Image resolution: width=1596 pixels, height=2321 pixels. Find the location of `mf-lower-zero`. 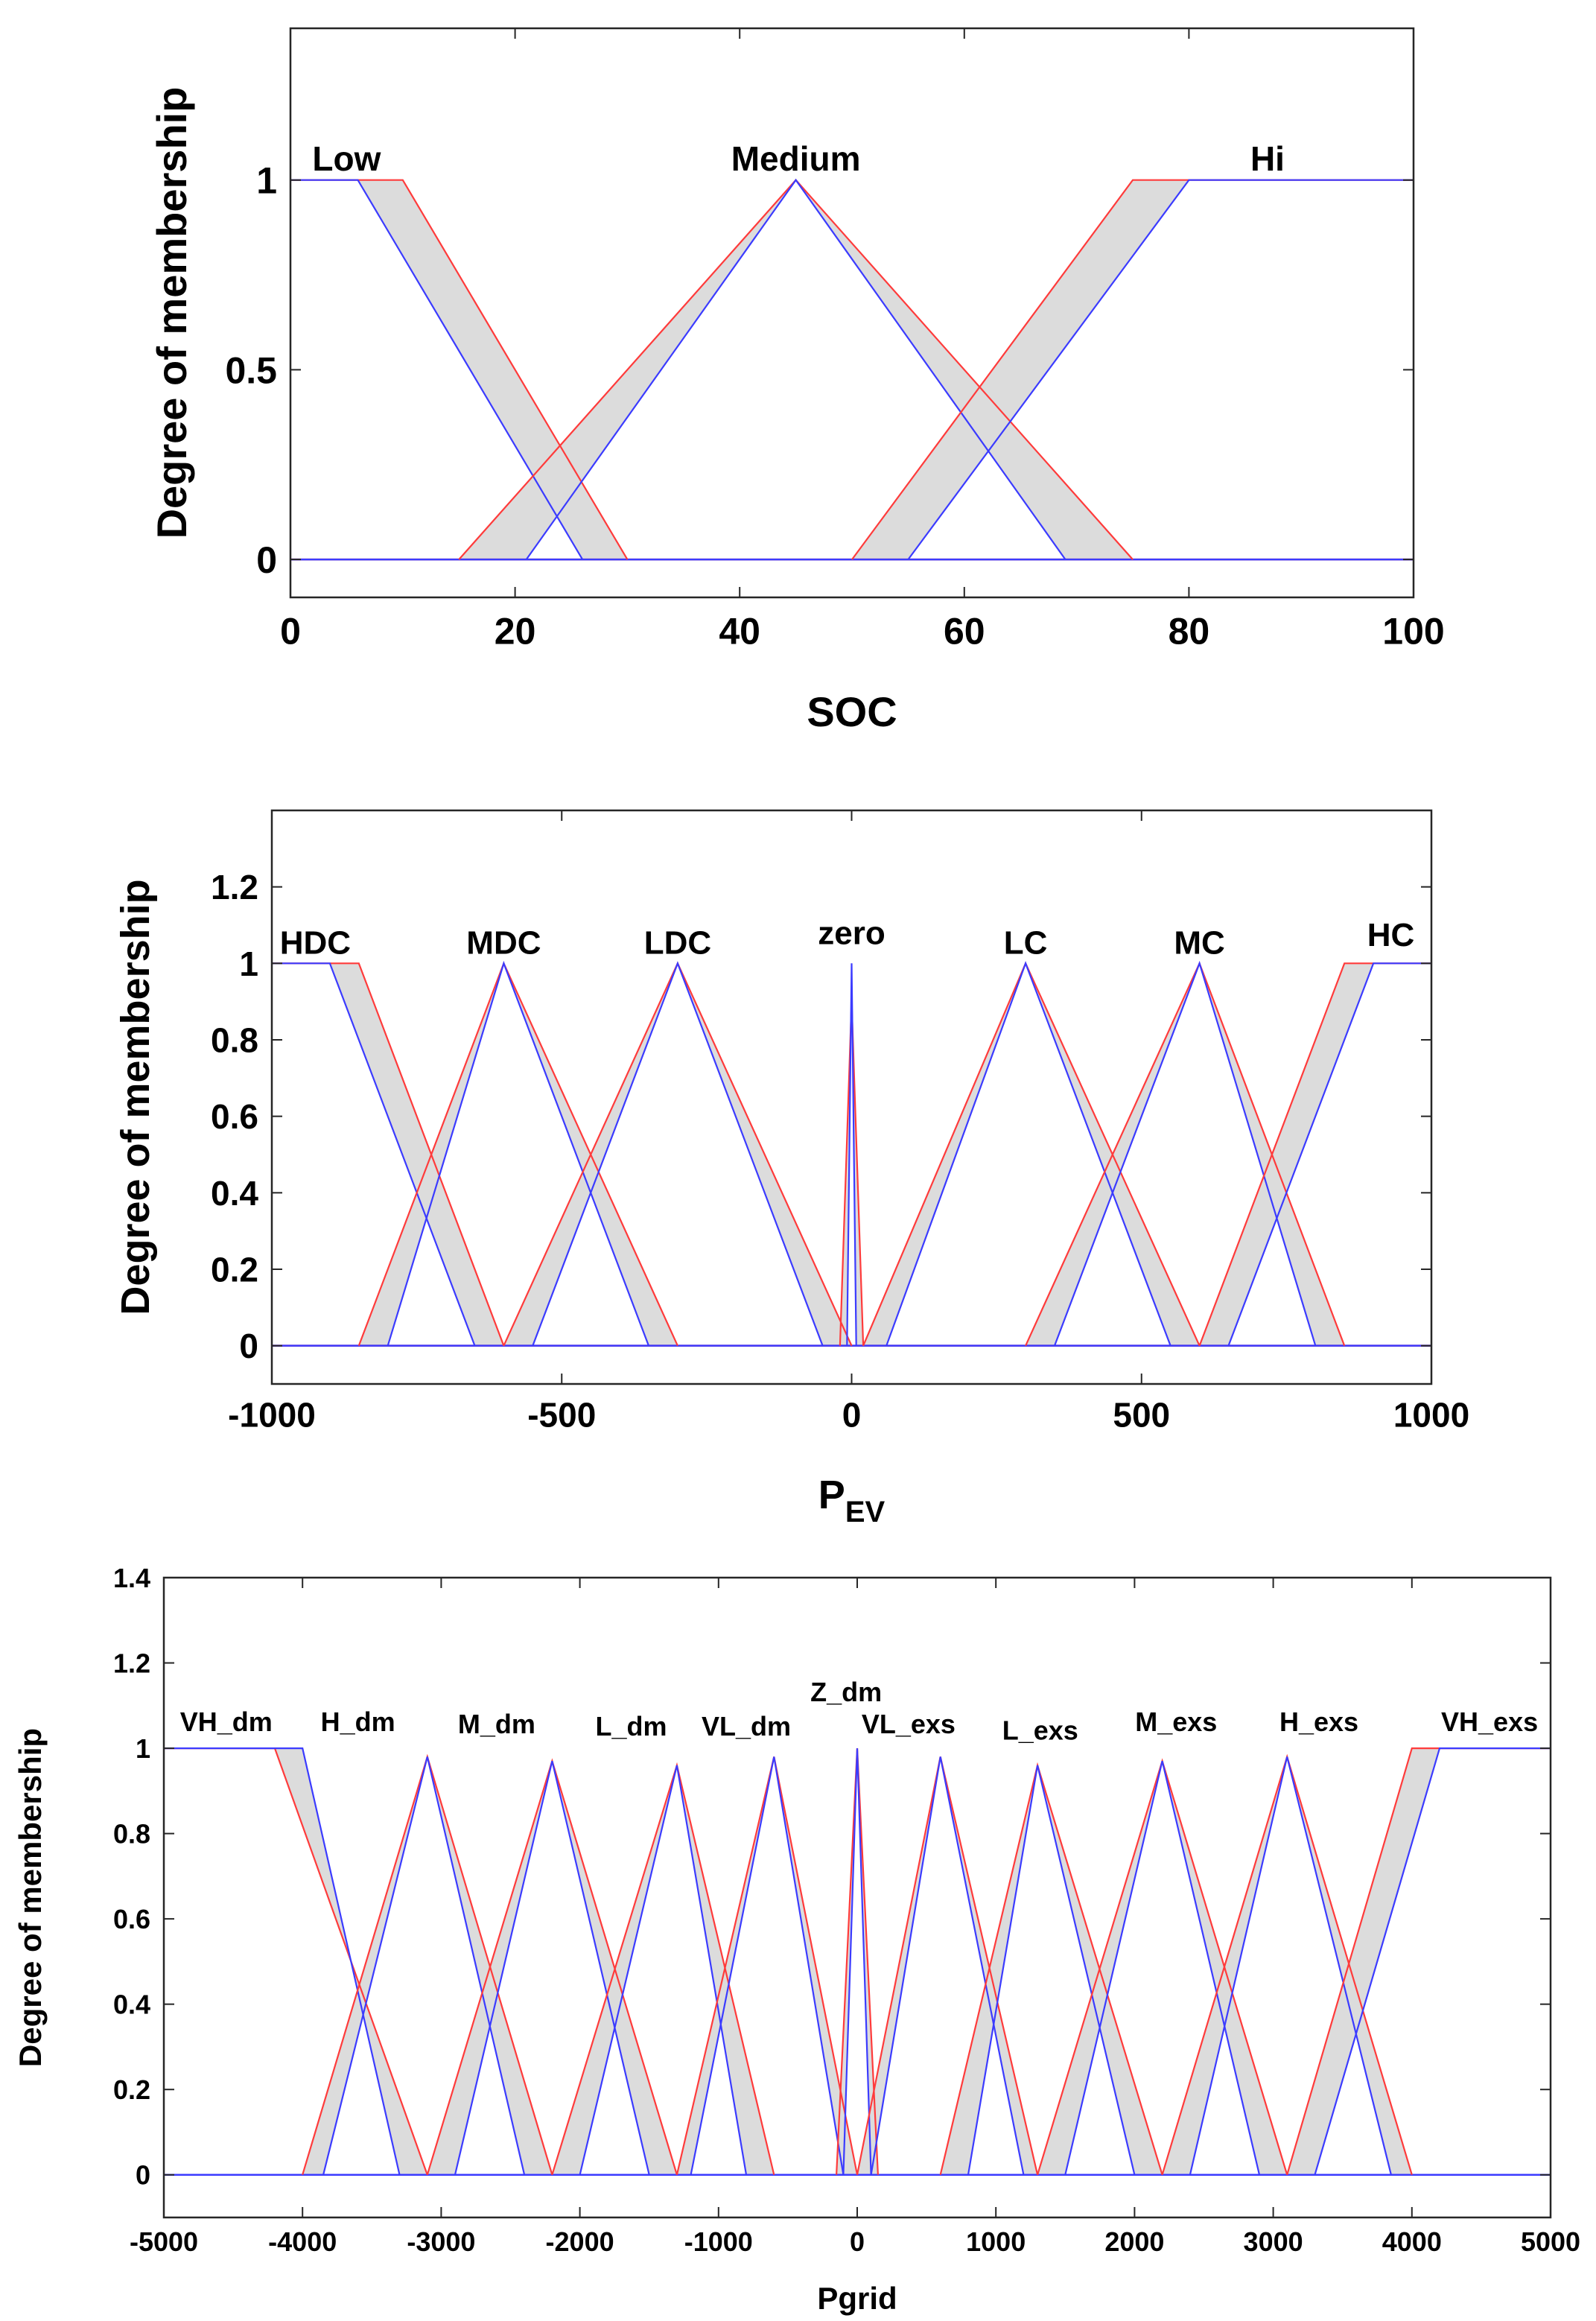

mf-lower-zero is located at coordinates (851, 1154).